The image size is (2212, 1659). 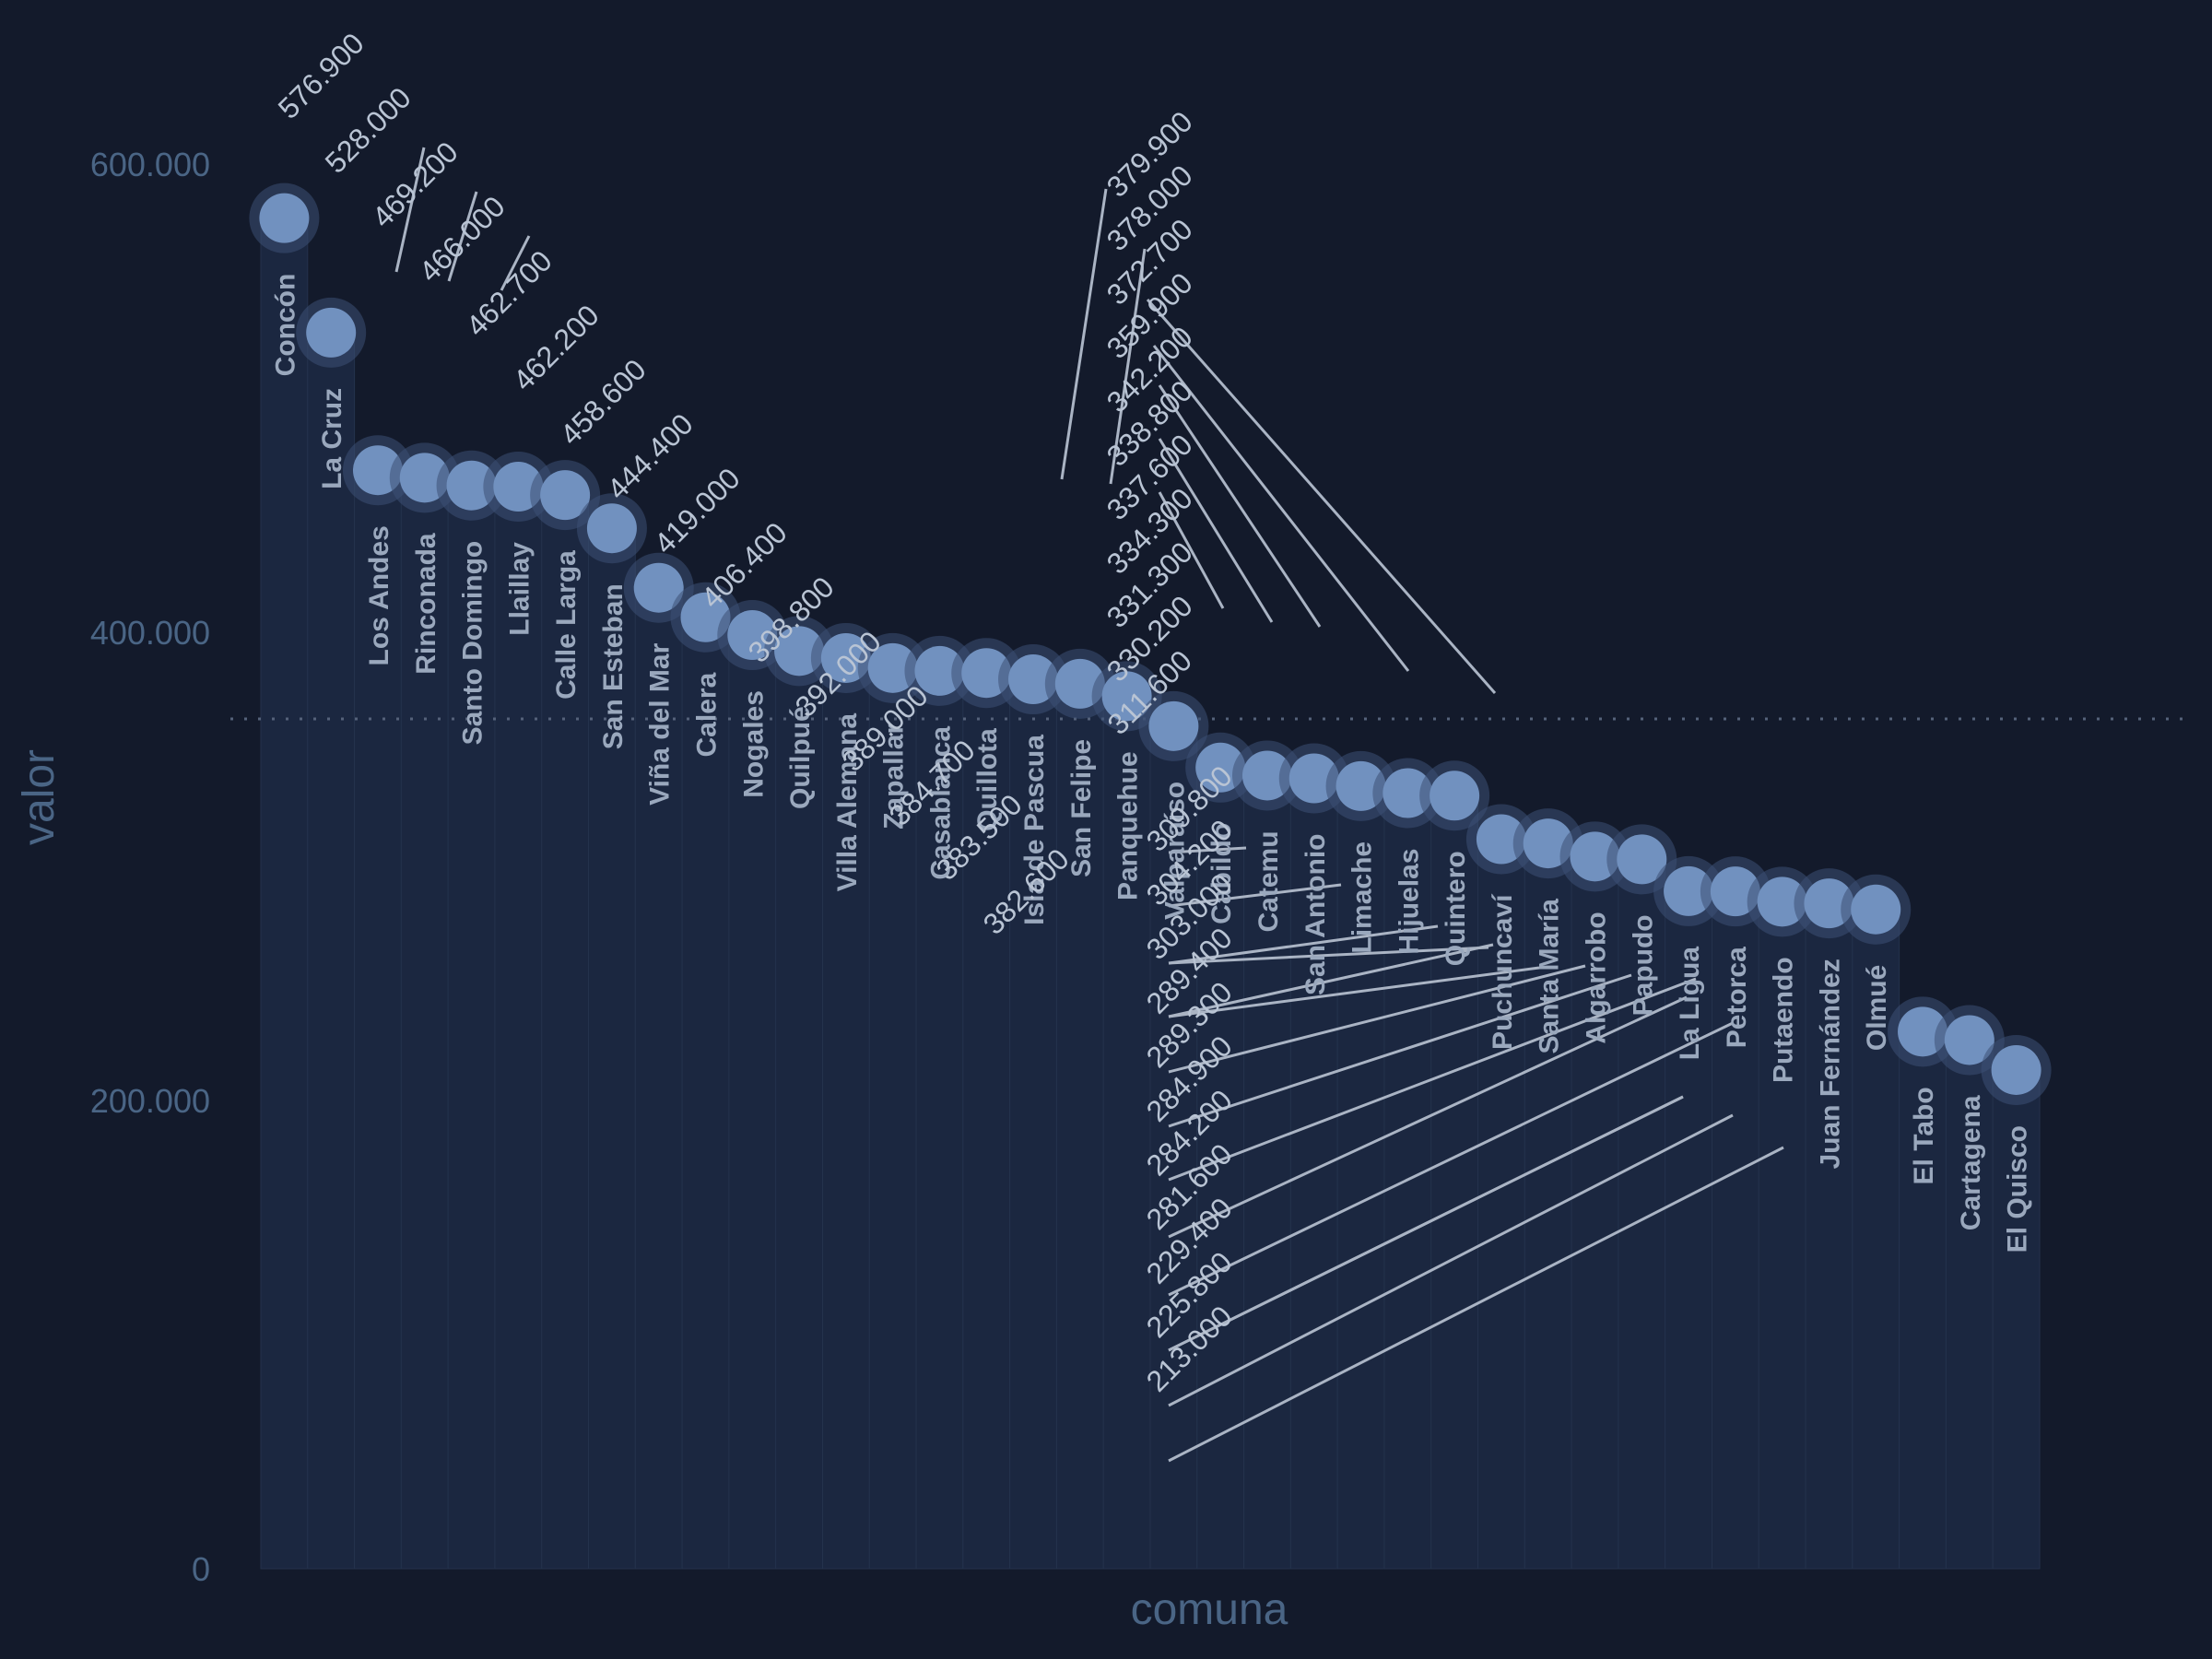 What do you see at coordinates (1971, 1162) in the screenshot?
I see `category-label-36: Cartagena` at bounding box center [1971, 1162].